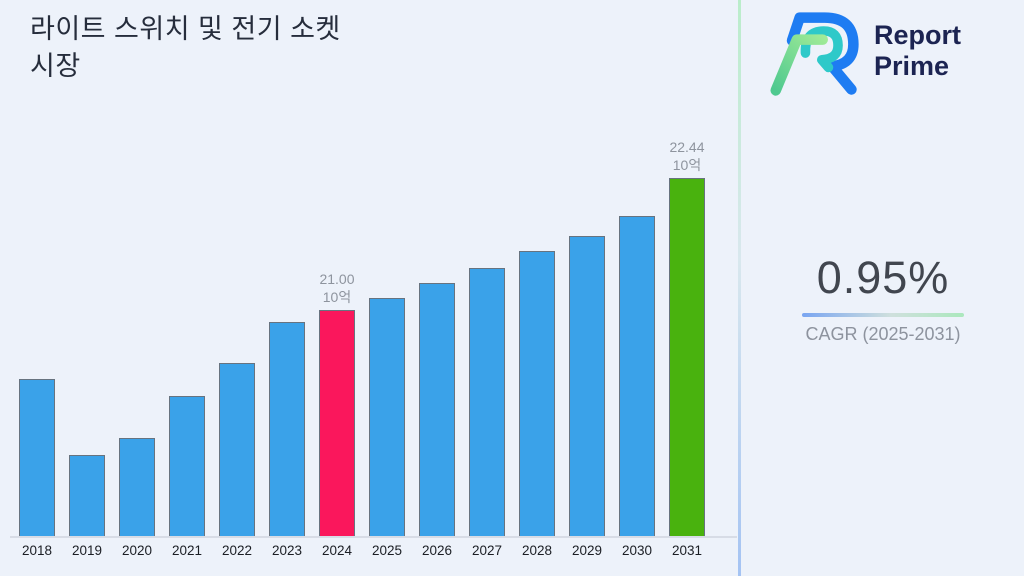  What do you see at coordinates (237, 550) in the screenshot?
I see `x-axis-label-2022: 2022` at bounding box center [237, 550].